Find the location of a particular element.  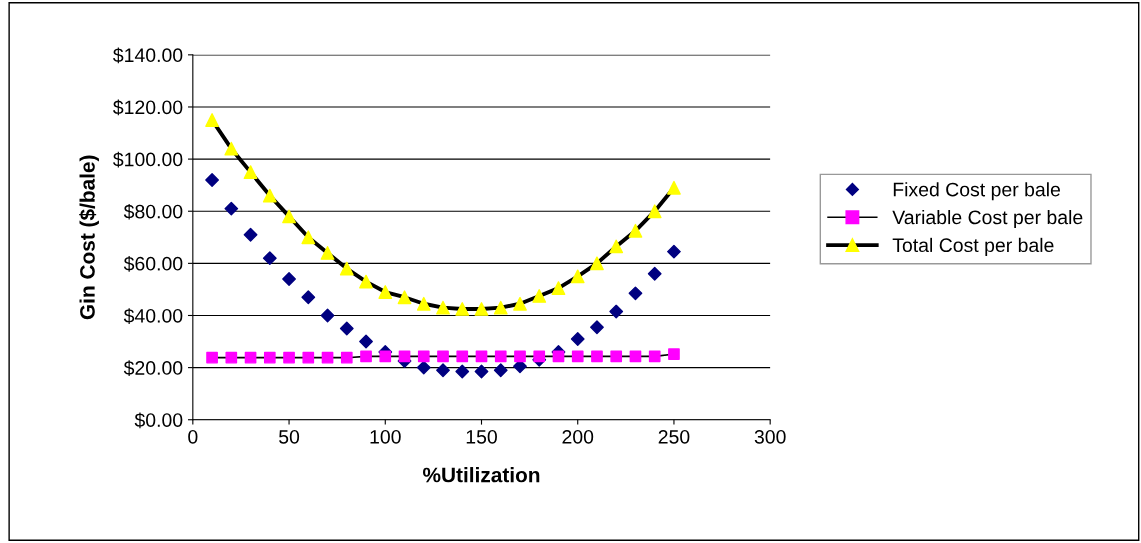

legend-label: Variable Cost per bale is located at coordinates (987, 219).